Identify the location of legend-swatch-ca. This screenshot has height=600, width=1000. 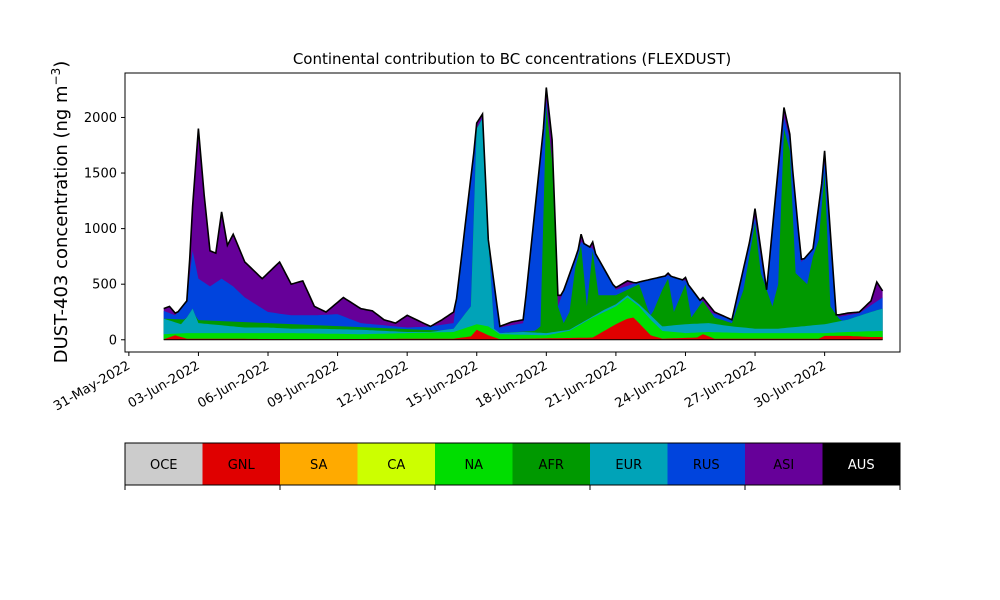
(396, 464).